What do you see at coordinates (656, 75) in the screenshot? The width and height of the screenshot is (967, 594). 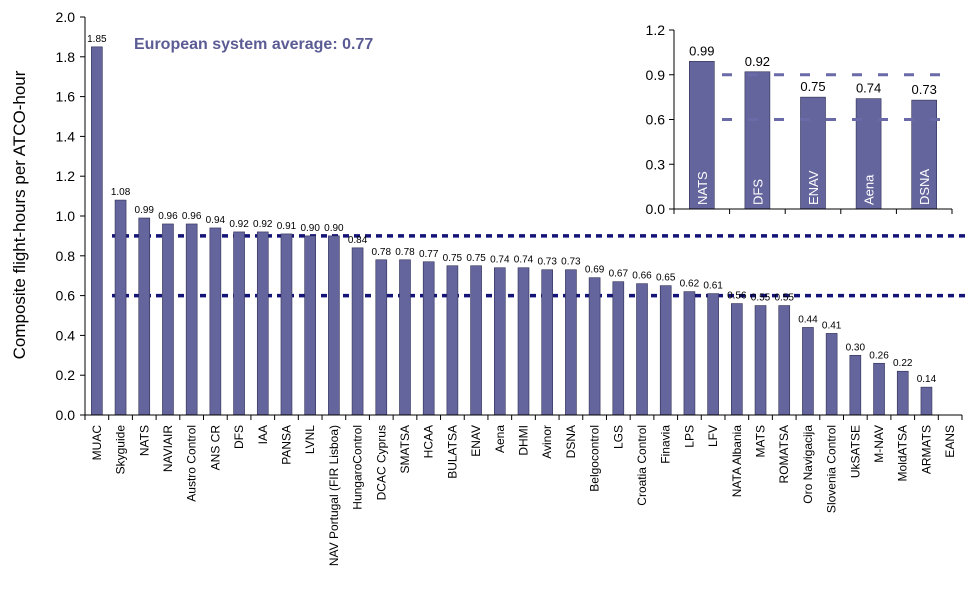 I see `inset-y-tick-label-3: 0.9` at bounding box center [656, 75].